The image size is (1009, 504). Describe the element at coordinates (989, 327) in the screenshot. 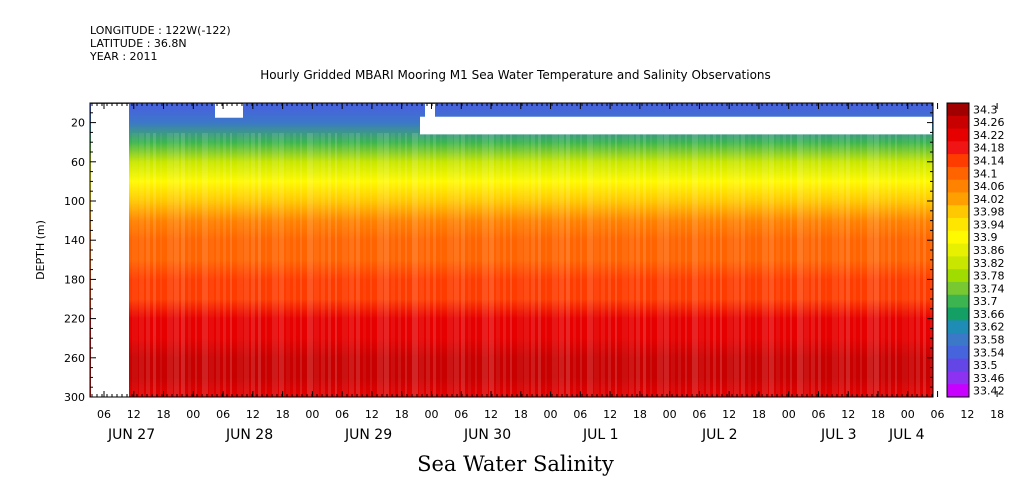

I see `colorbar-label: 33.62` at that location.